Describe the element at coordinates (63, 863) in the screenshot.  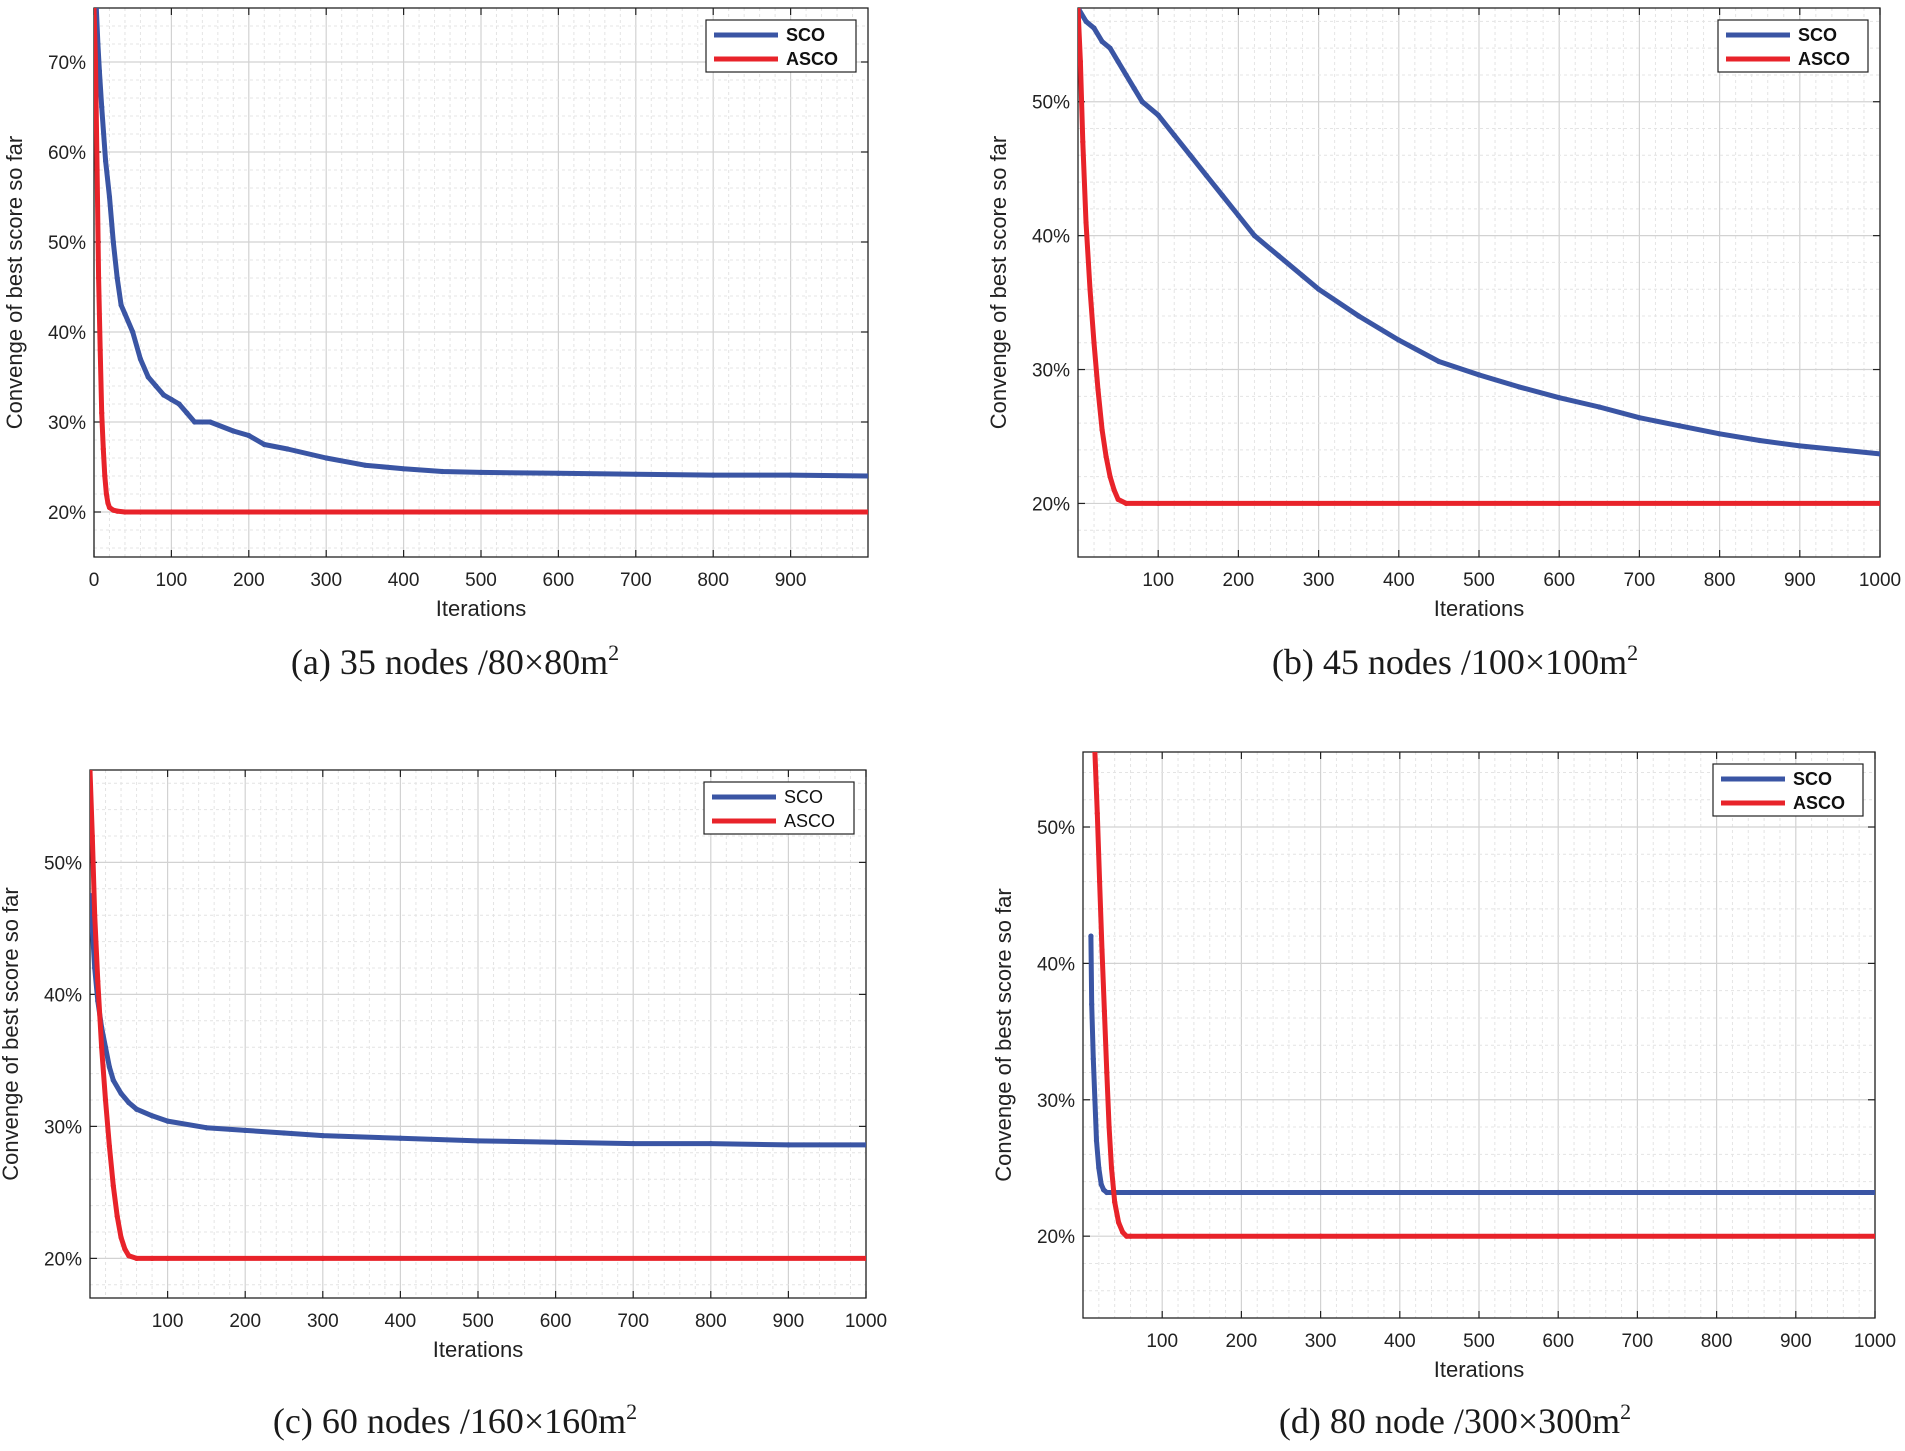
I see `chart-c-y-tick-label: 50%` at that location.